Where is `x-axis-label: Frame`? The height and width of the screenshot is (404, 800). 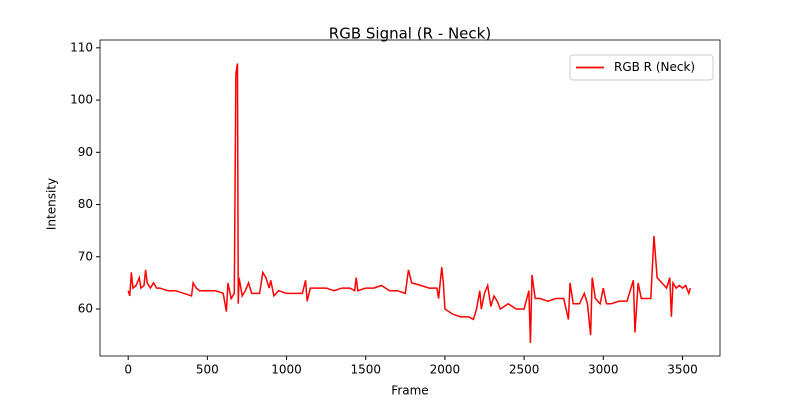
x-axis-label: Frame is located at coordinates (409, 391).